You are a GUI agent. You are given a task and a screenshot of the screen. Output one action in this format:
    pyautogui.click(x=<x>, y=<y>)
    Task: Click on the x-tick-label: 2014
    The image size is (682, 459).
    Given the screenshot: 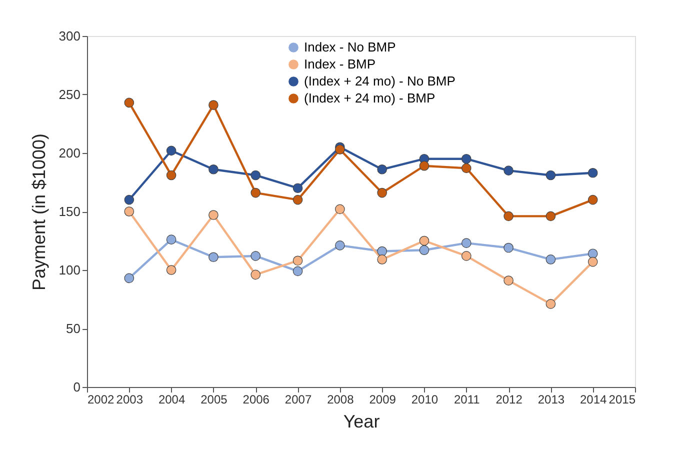 What is the action you would take?
    pyautogui.click(x=594, y=399)
    